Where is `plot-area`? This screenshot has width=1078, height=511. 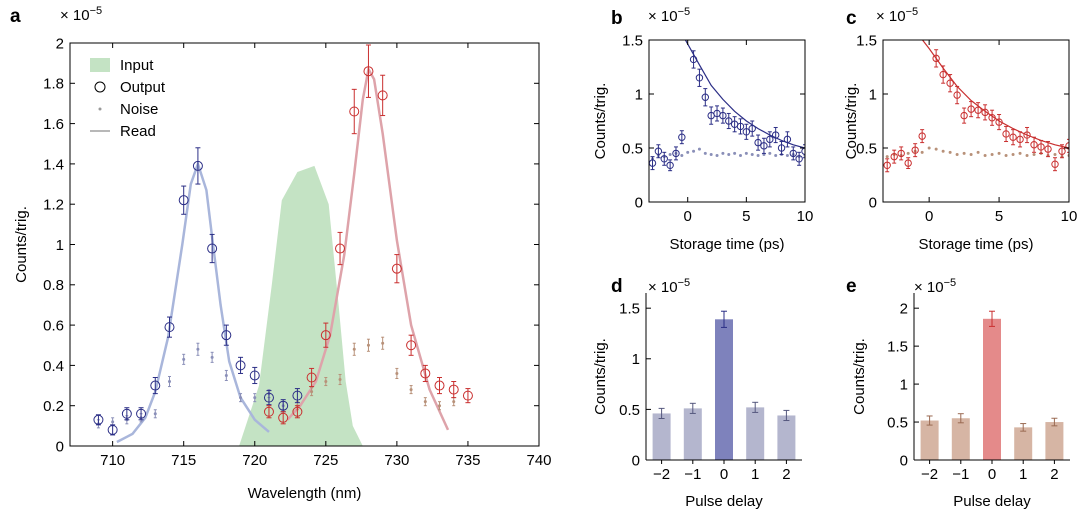
plot-area is located at coordinates (727, 106).